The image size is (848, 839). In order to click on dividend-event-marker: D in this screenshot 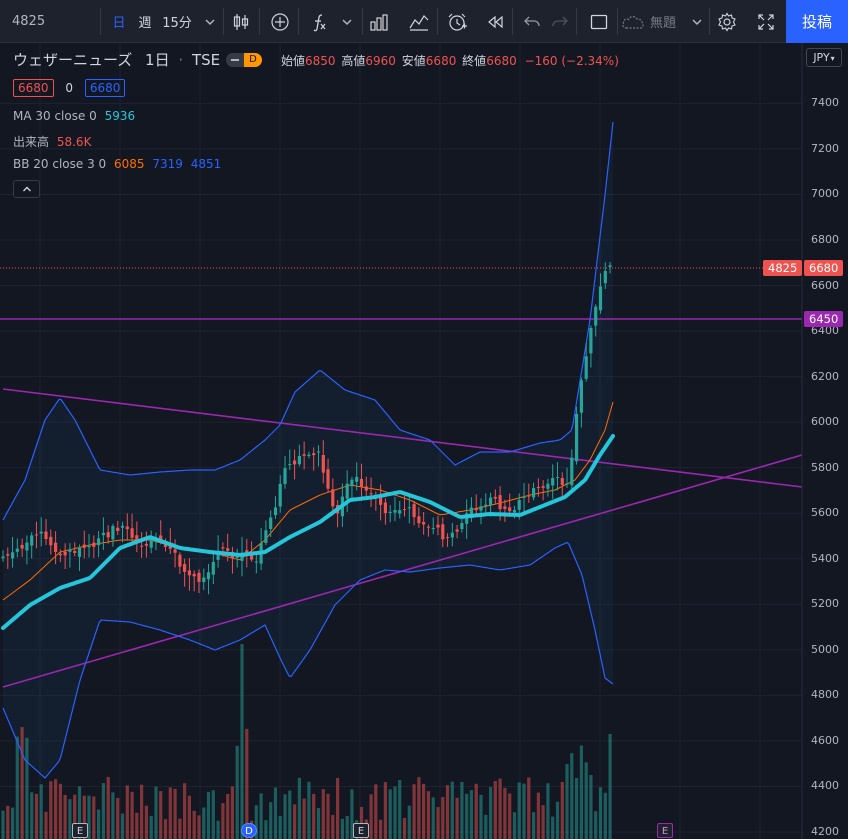, I will do `click(249, 830)`.